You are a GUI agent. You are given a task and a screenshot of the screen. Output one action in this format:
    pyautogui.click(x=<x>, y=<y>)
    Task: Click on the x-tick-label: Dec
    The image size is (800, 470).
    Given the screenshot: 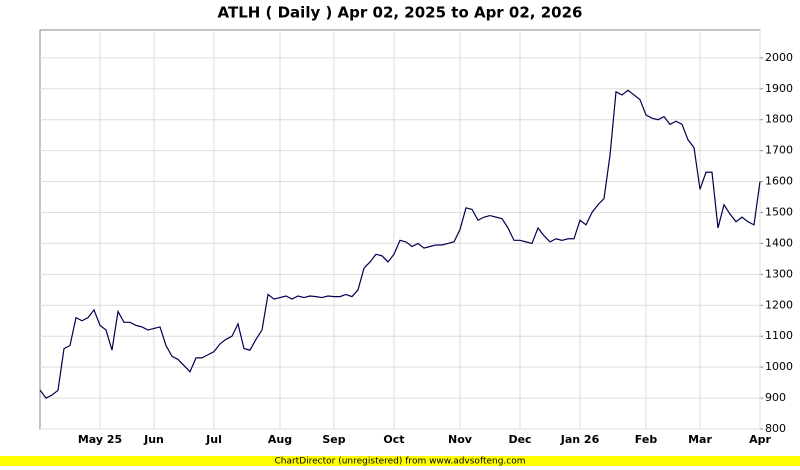 What is the action you would take?
    pyautogui.click(x=519, y=439)
    